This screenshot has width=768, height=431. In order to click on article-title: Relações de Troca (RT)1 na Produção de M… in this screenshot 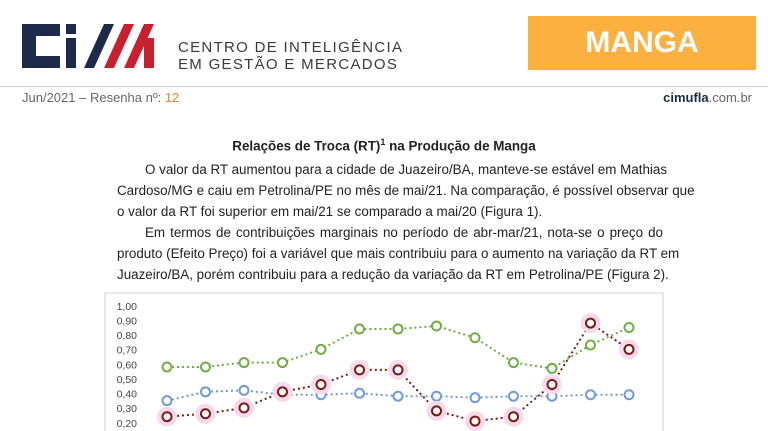, I will do `click(384, 145)`.